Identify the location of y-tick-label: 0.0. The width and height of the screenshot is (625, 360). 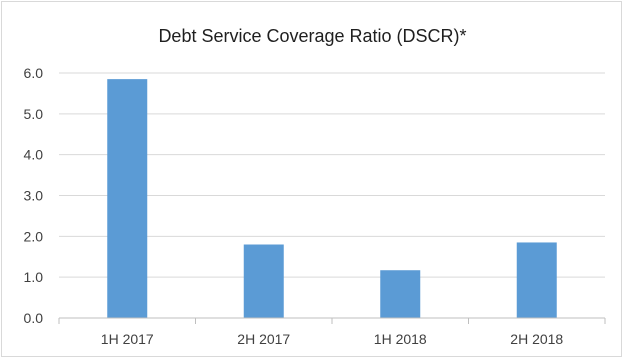
(34, 318).